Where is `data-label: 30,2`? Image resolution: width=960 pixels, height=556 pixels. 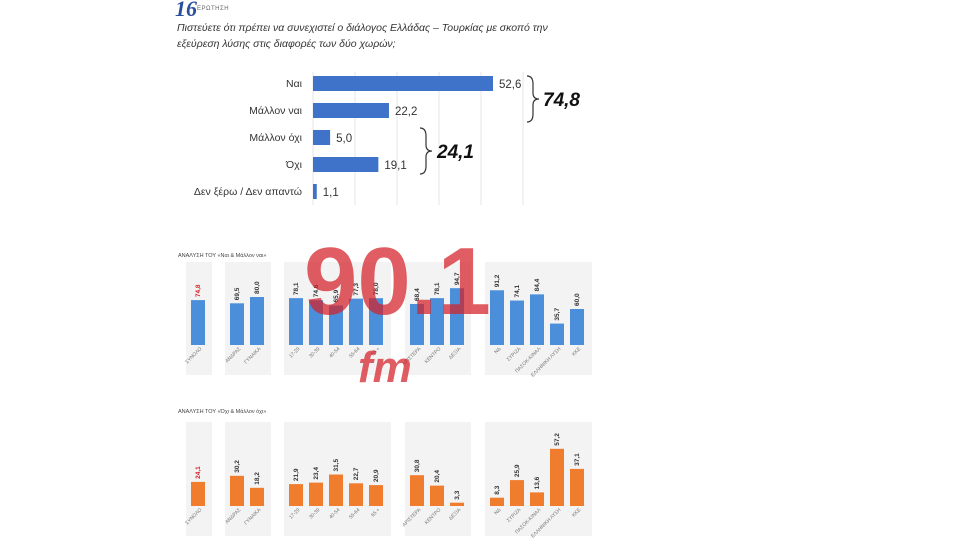 data-label: 30,2 is located at coordinates (237, 466).